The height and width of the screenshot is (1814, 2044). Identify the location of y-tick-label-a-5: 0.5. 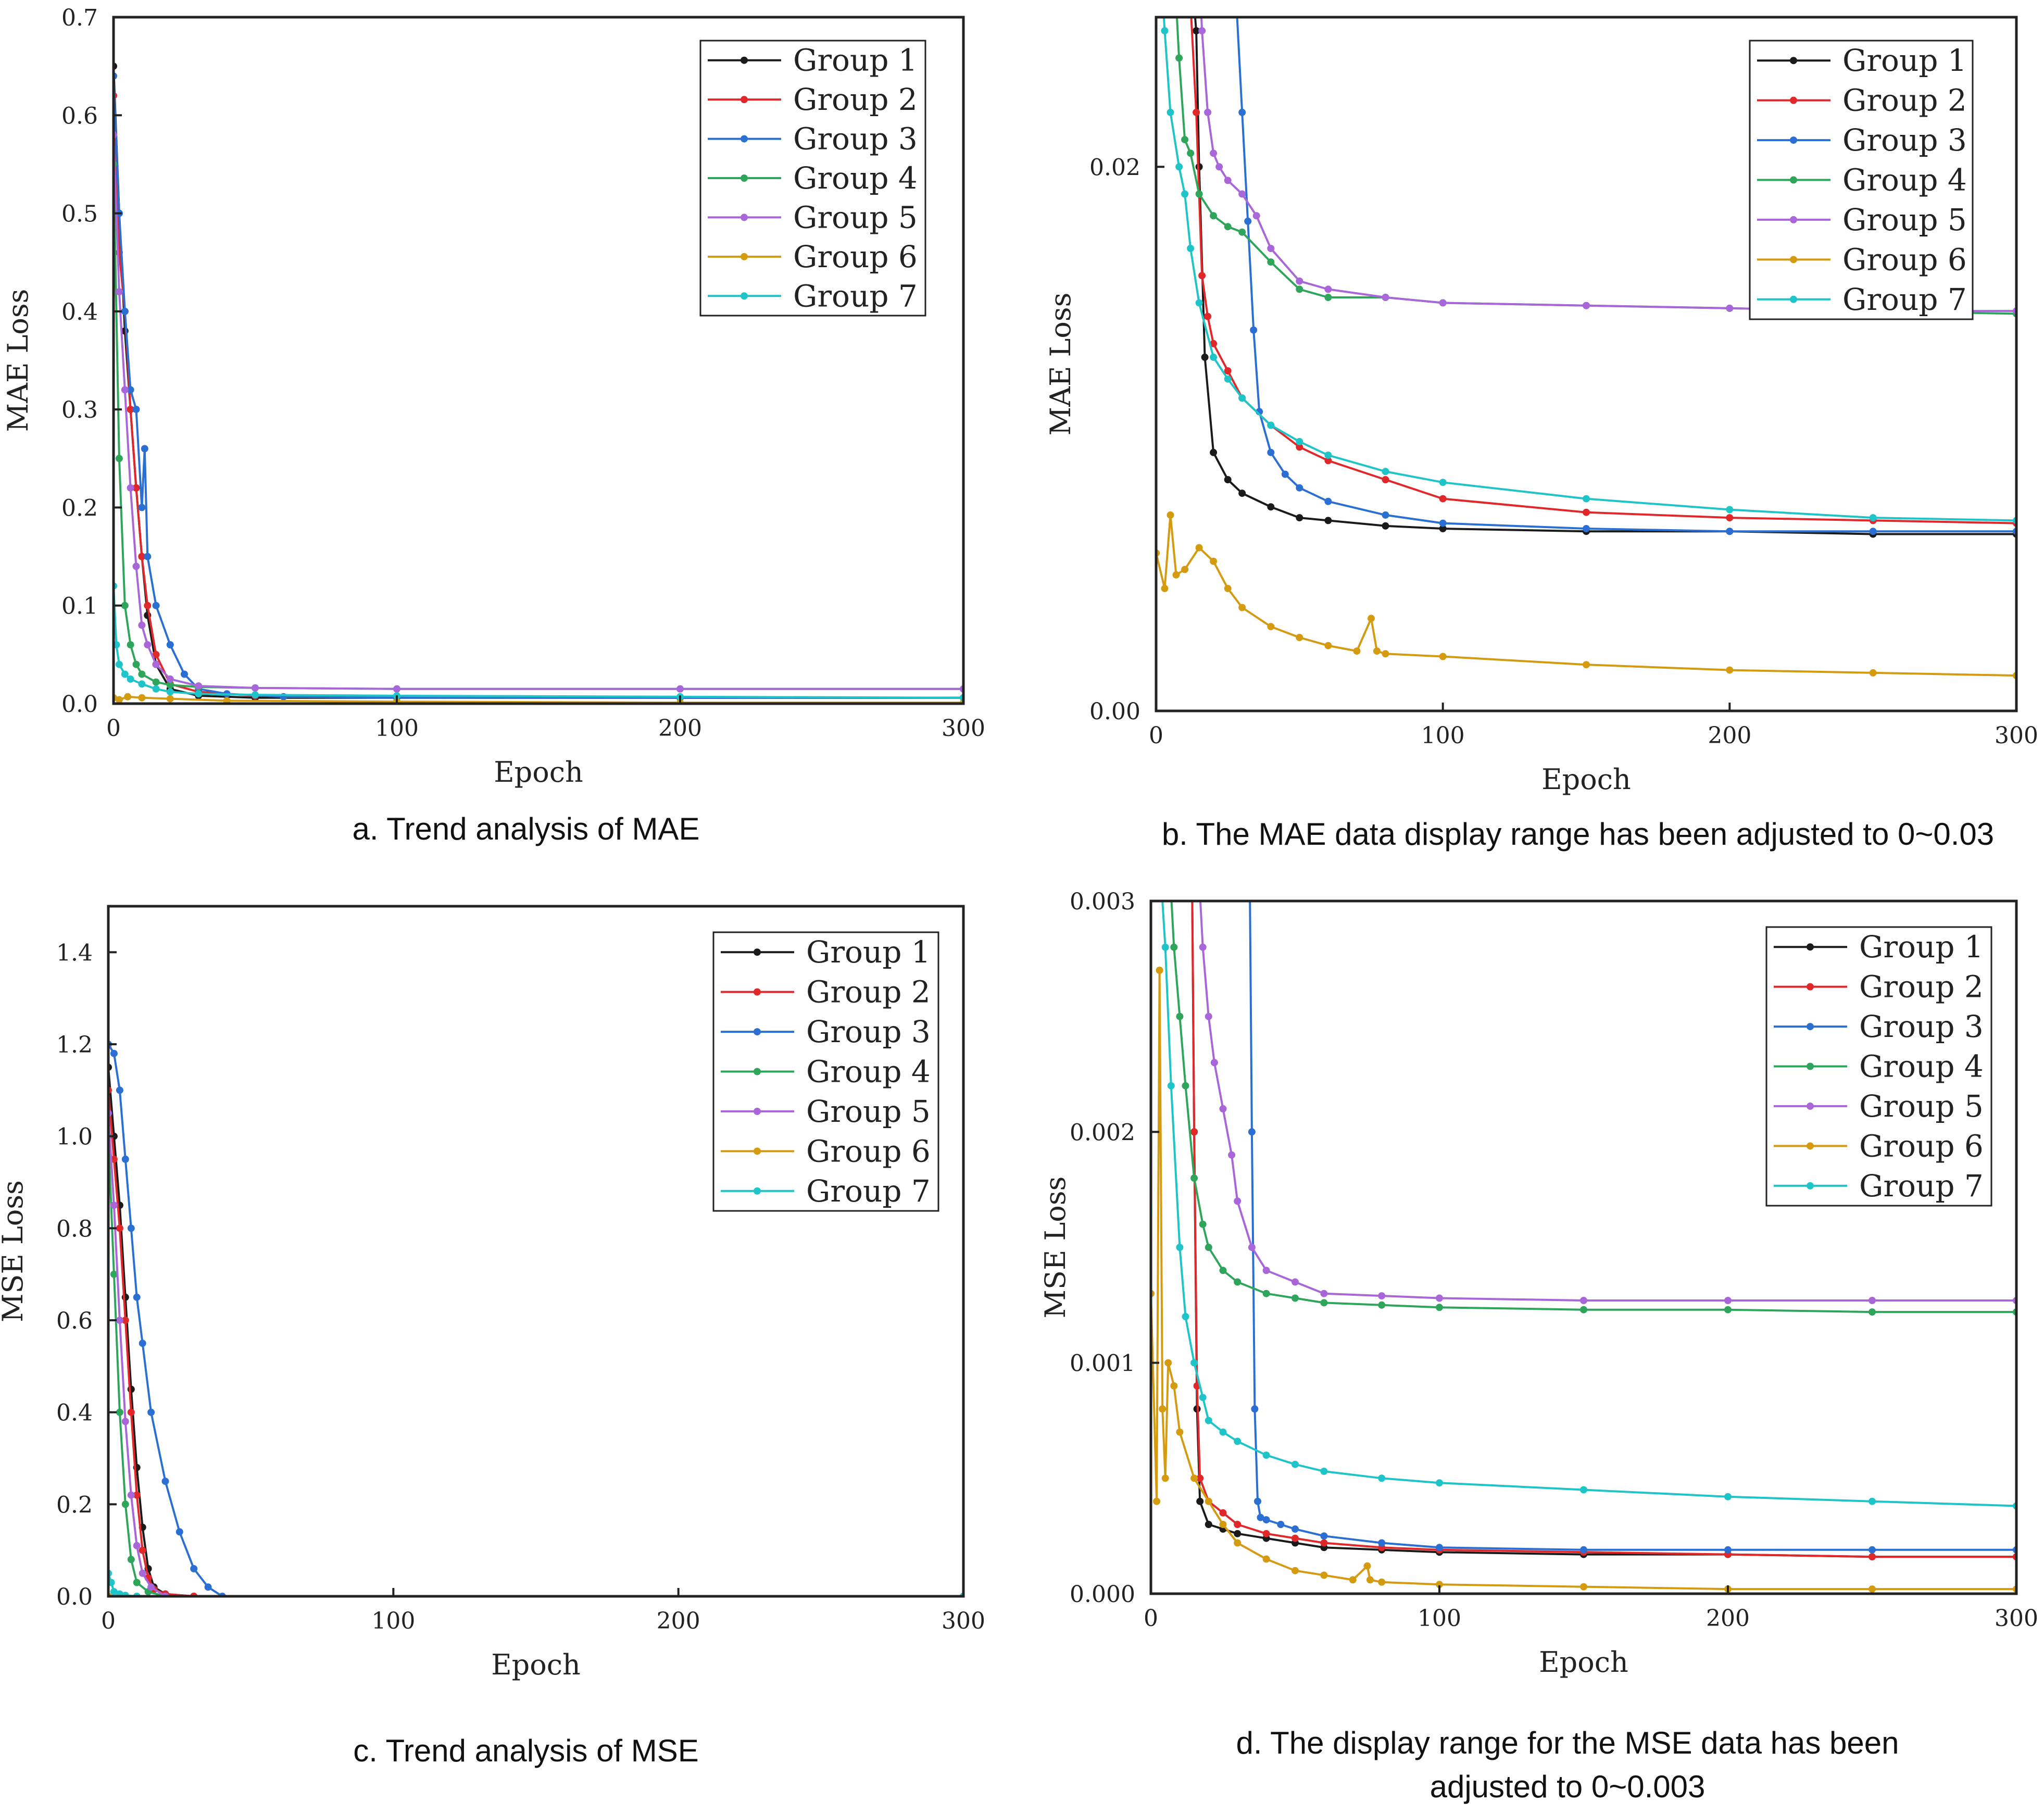
(79, 214).